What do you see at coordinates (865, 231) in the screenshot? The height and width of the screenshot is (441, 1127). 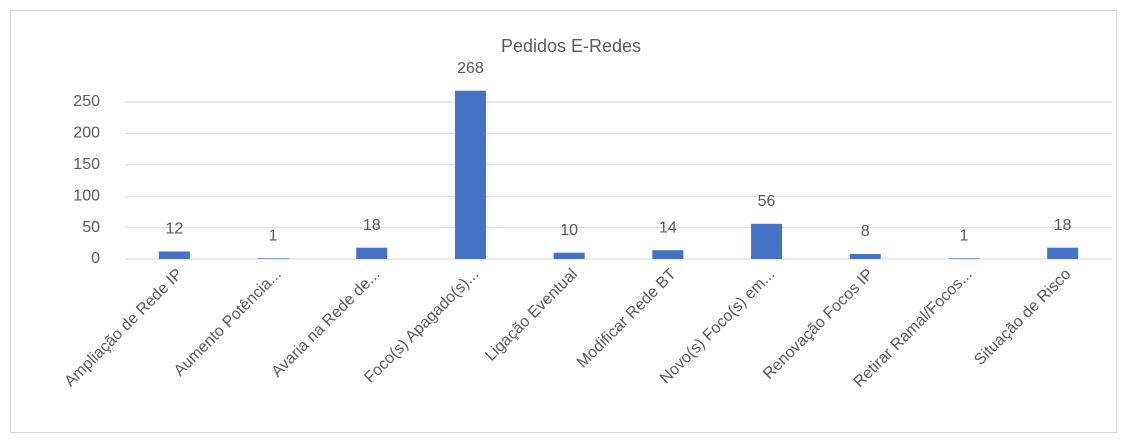 I see `data-label: 8` at bounding box center [865, 231].